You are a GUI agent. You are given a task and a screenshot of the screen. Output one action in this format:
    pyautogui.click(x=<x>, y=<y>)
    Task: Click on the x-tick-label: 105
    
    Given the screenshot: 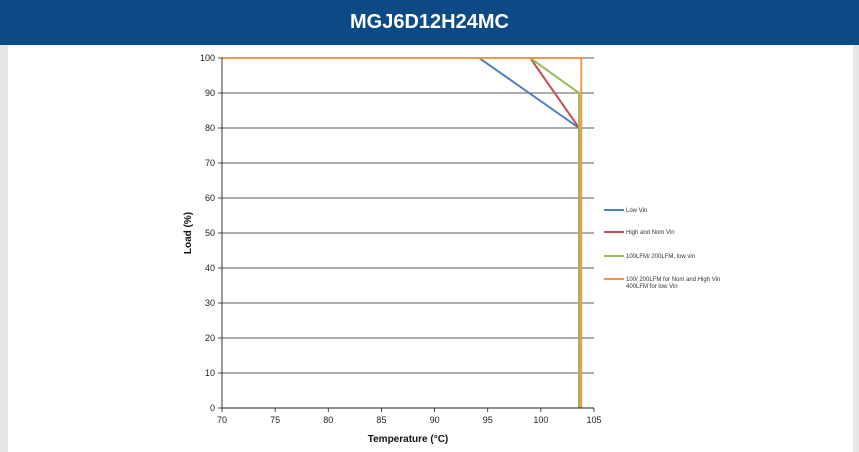 What is the action you would take?
    pyautogui.click(x=593, y=420)
    